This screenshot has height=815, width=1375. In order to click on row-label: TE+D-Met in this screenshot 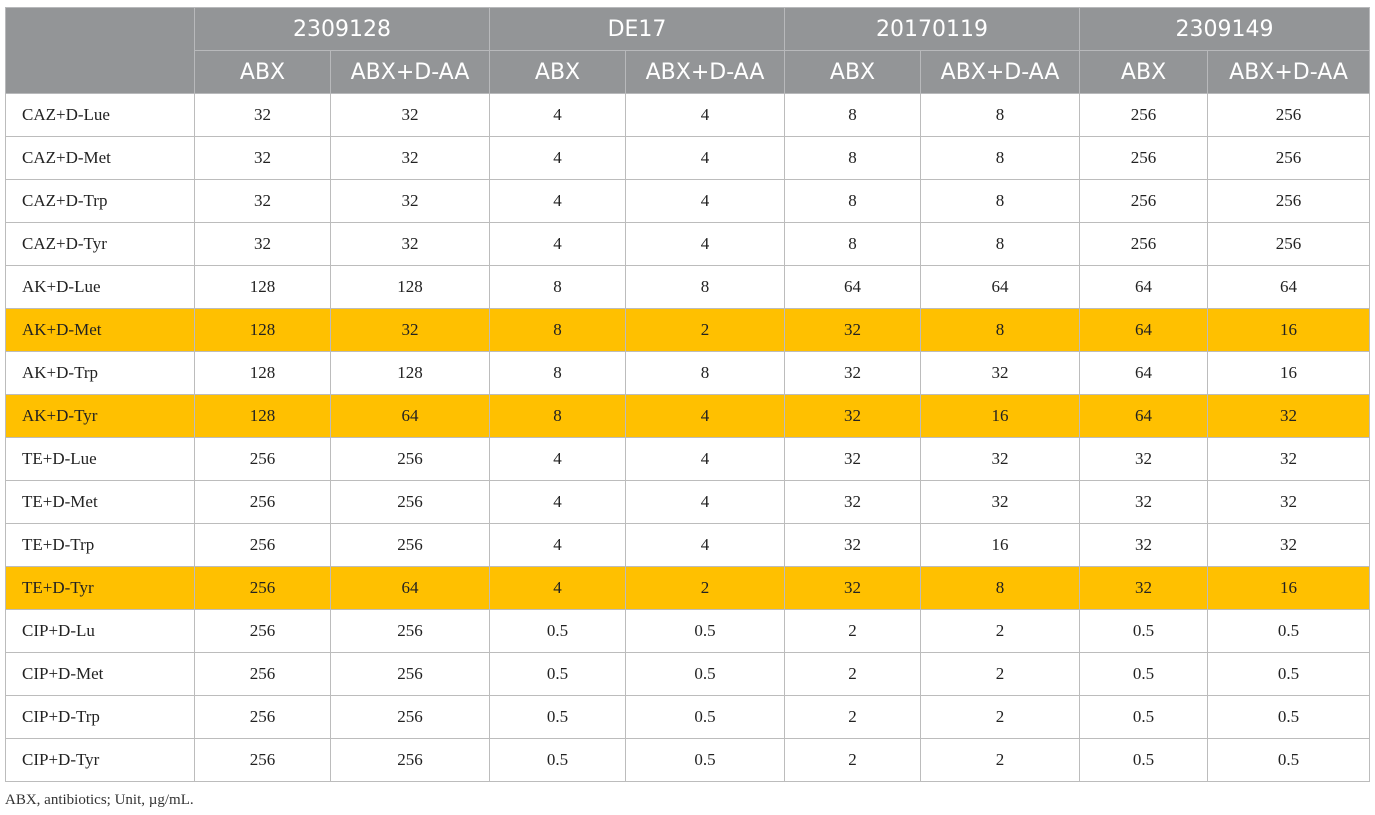, I will do `click(100, 502)`.